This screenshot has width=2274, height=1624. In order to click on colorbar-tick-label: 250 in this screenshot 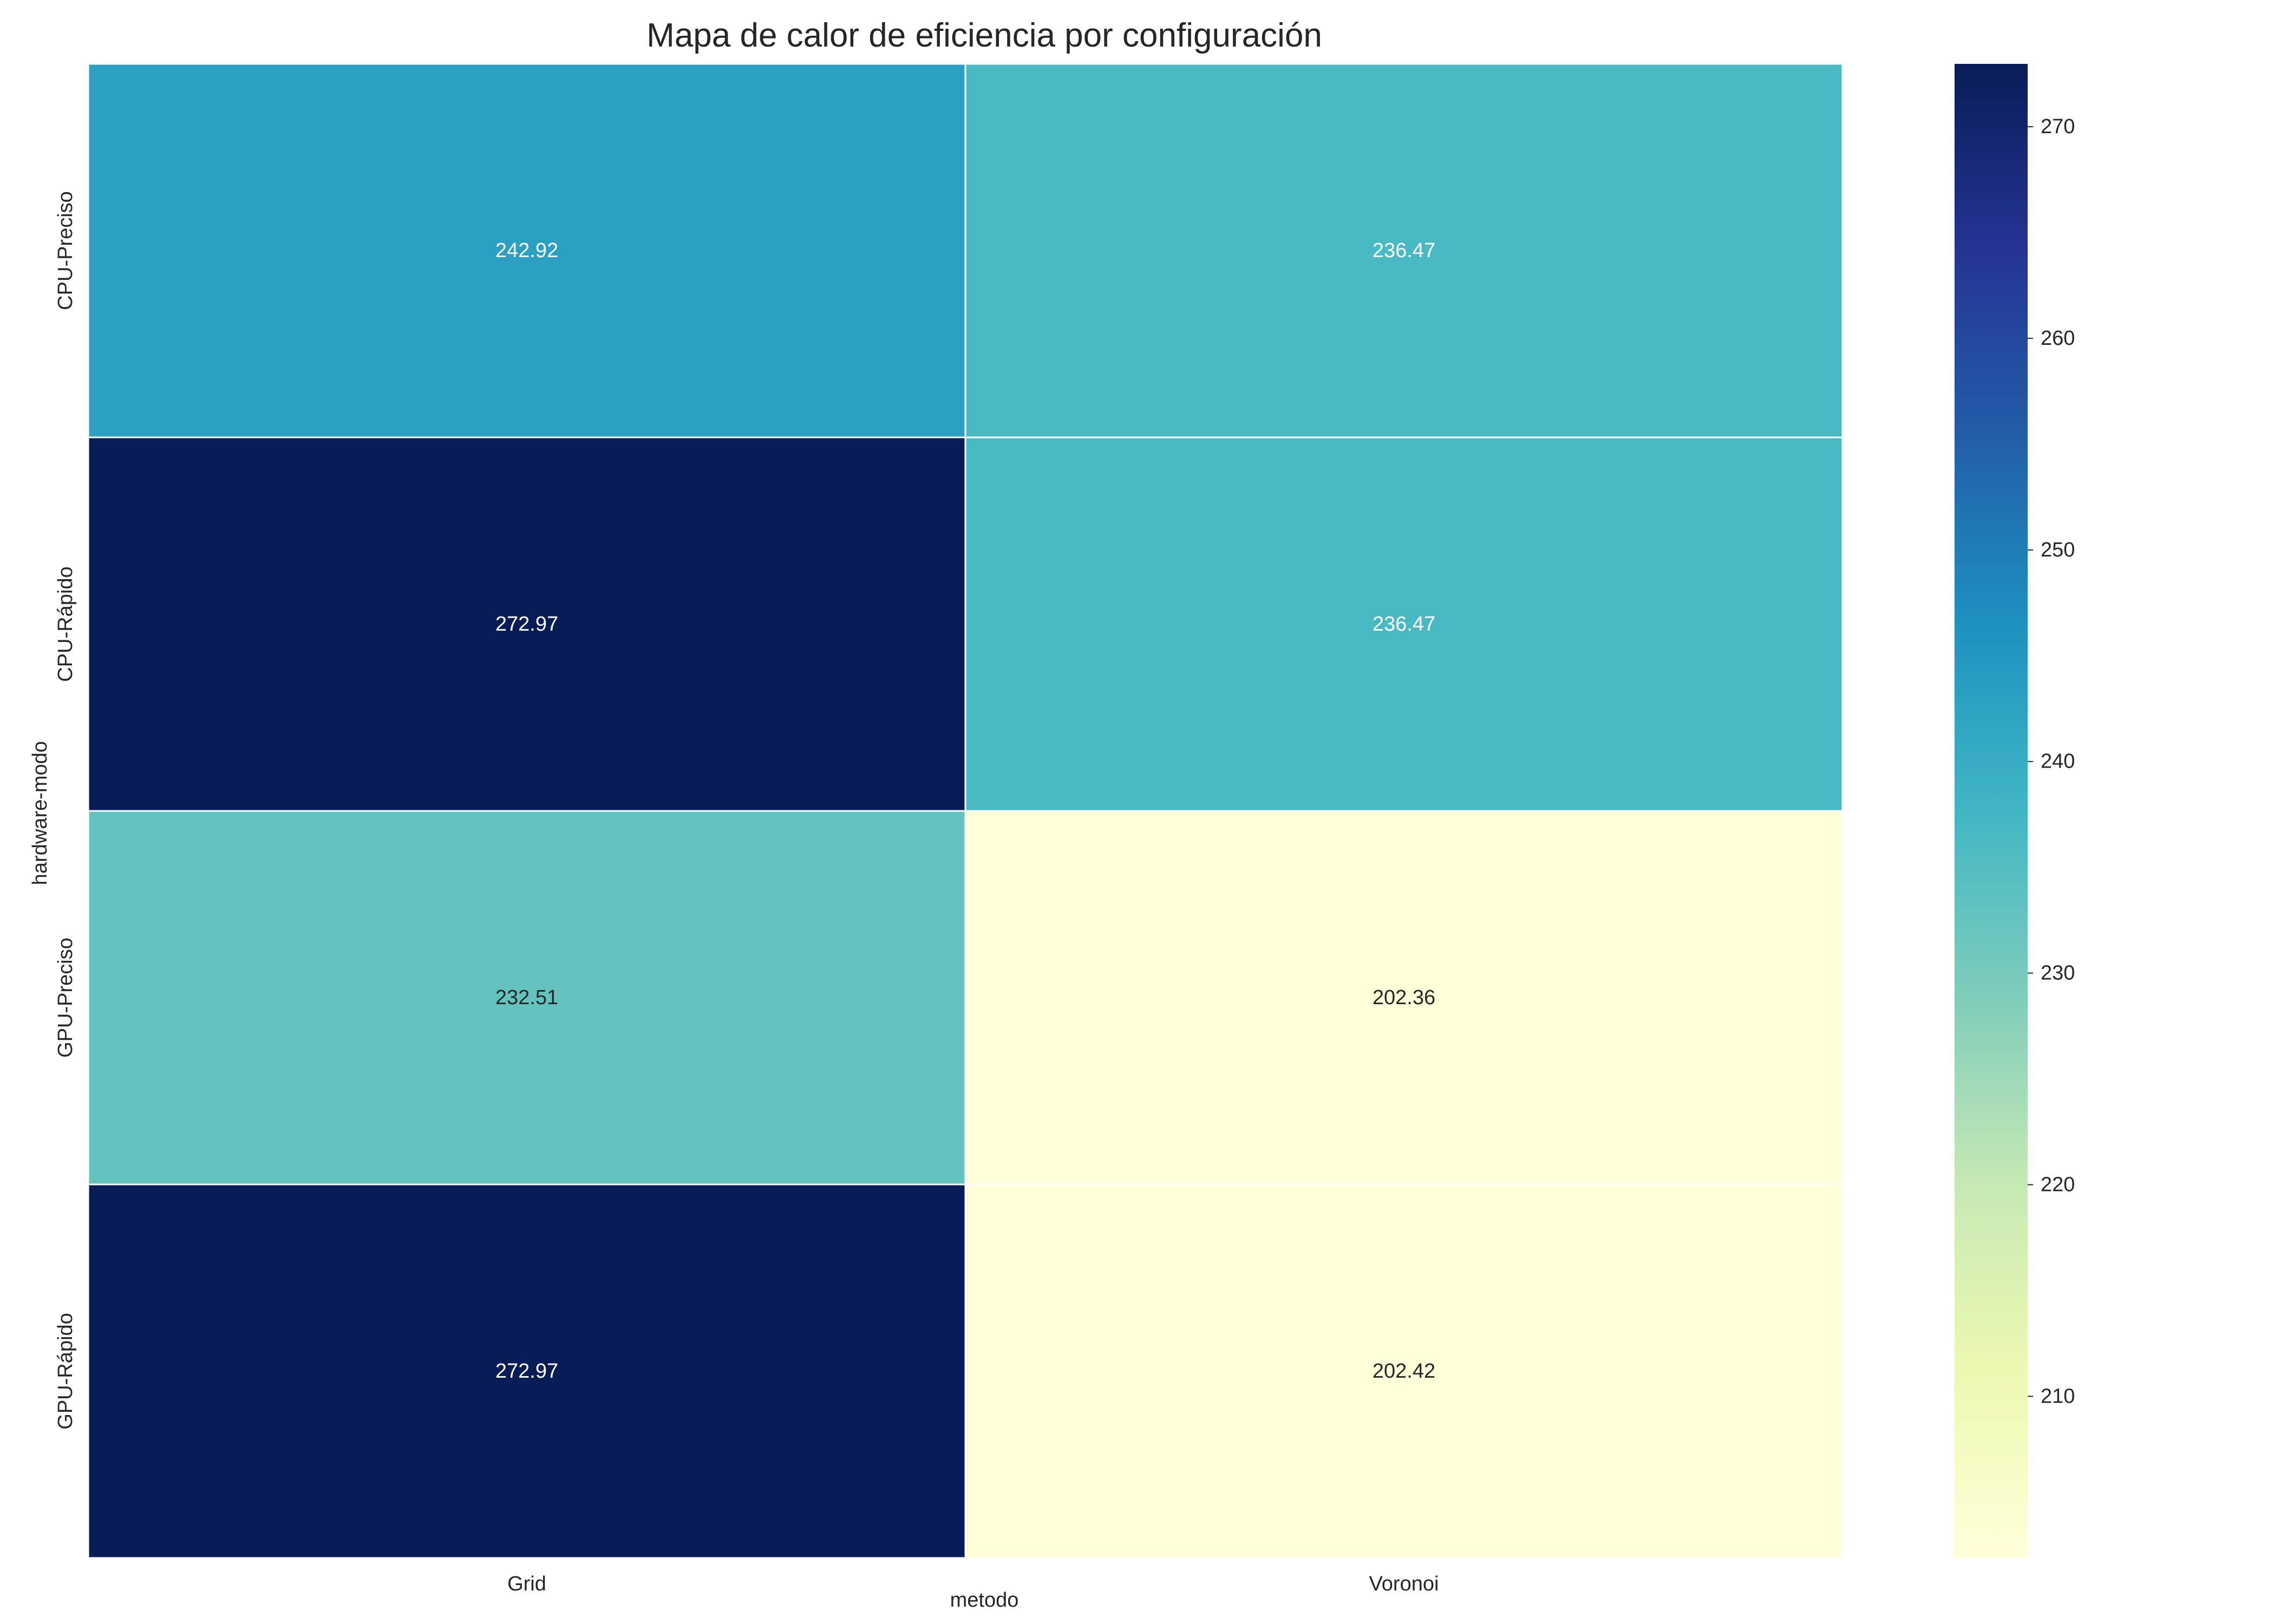, I will do `click(2058, 550)`.